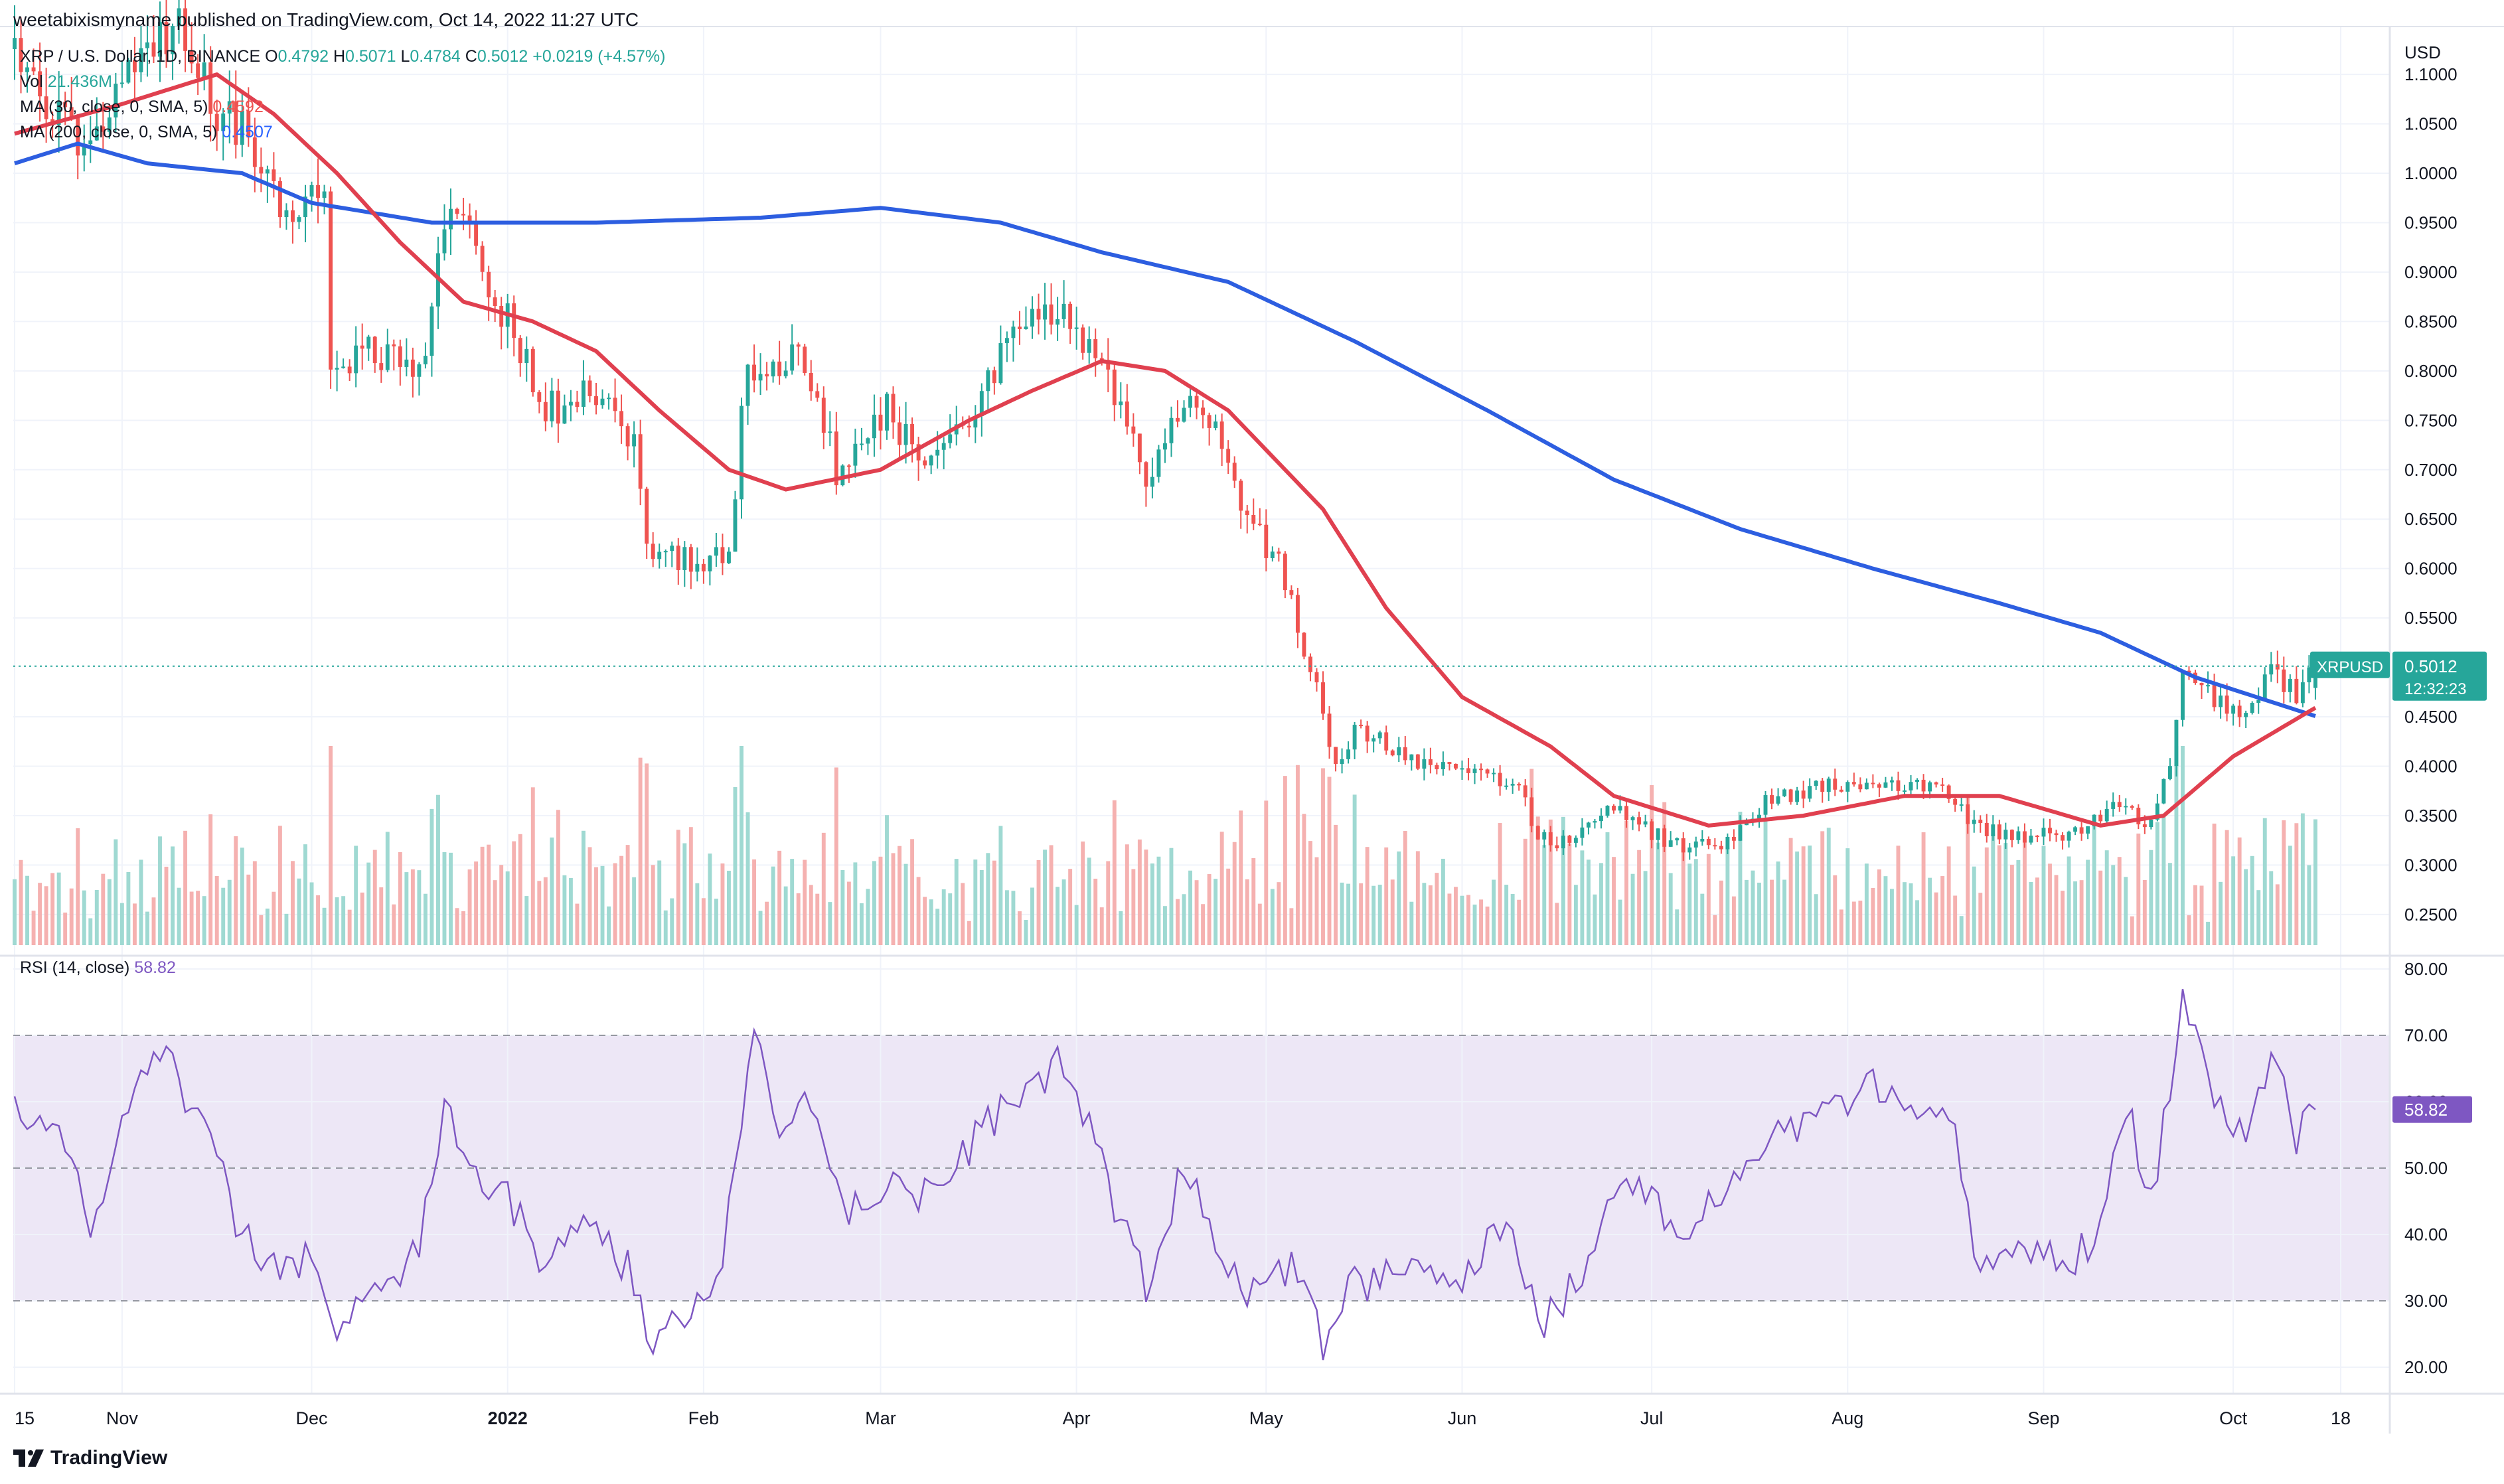 The height and width of the screenshot is (1484, 2504). I want to click on tradingview-footer: TradingView, so click(90, 1458).